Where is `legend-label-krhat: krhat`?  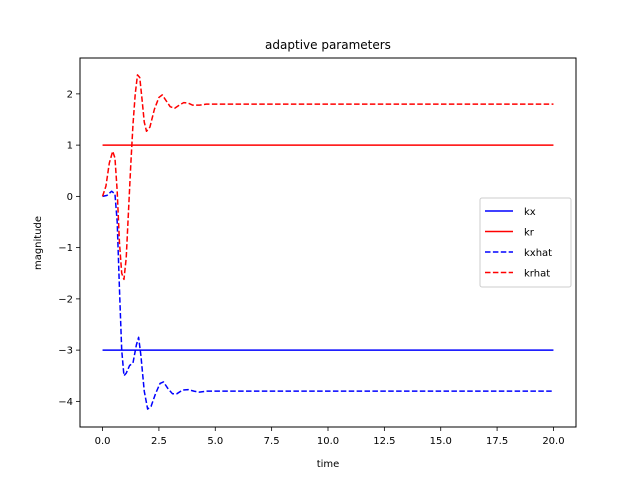
legend-label-krhat: krhat is located at coordinates (537, 274).